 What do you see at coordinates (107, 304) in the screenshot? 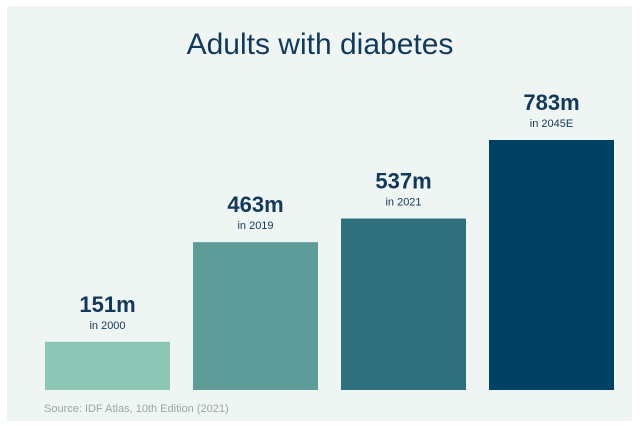
I see `bar-value-label-0: 151m` at bounding box center [107, 304].